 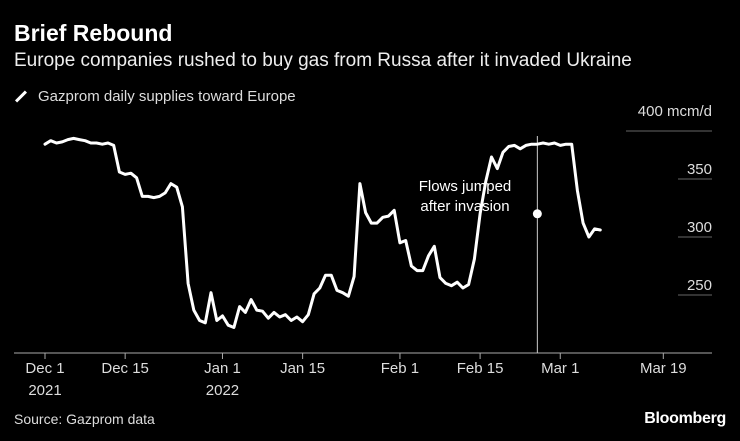 What do you see at coordinates (44, 368) in the screenshot?
I see `x-tick-label: Dec 1` at bounding box center [44, 368].